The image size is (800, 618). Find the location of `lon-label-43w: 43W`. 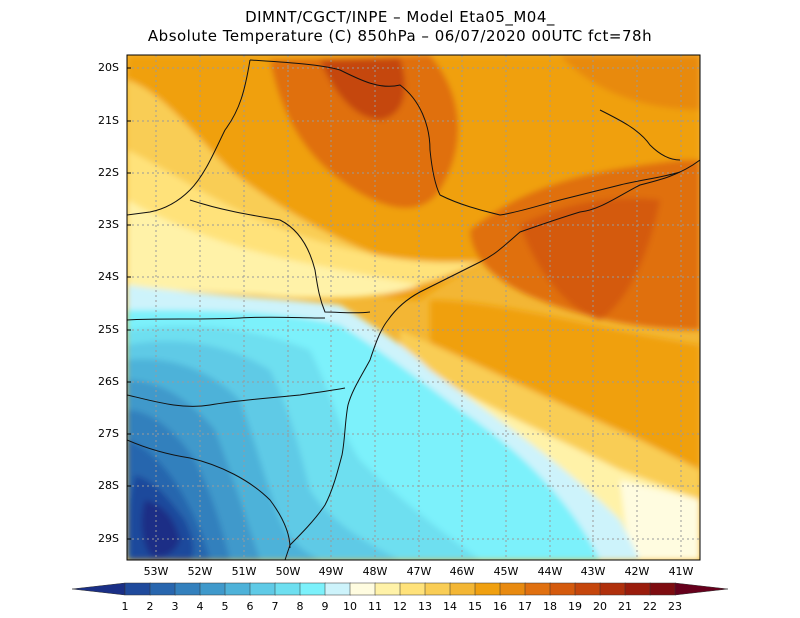

lon-label-43w: 43W is located at coordinates (593, 571).